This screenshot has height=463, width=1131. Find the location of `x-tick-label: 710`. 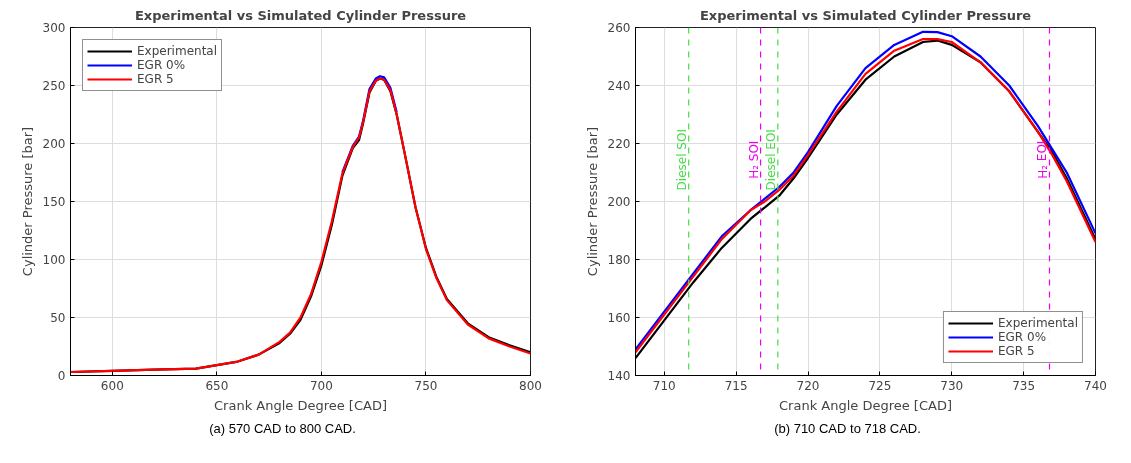

x-tick-label: 710 is located at coordinates (664, 385).